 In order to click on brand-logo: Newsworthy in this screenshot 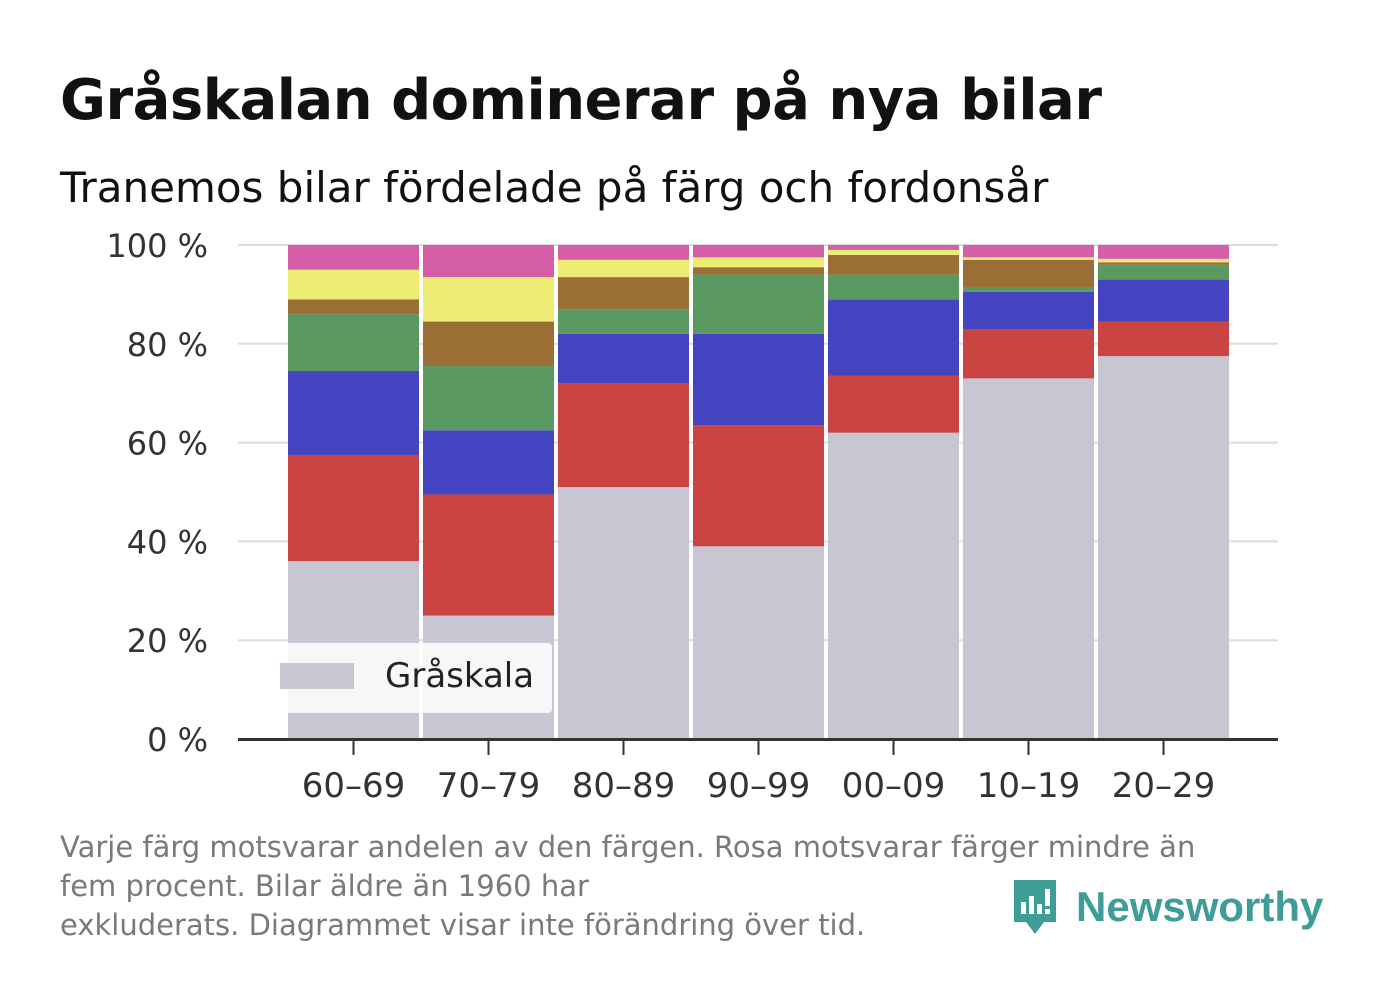, I will do `click(1166, 907)`.